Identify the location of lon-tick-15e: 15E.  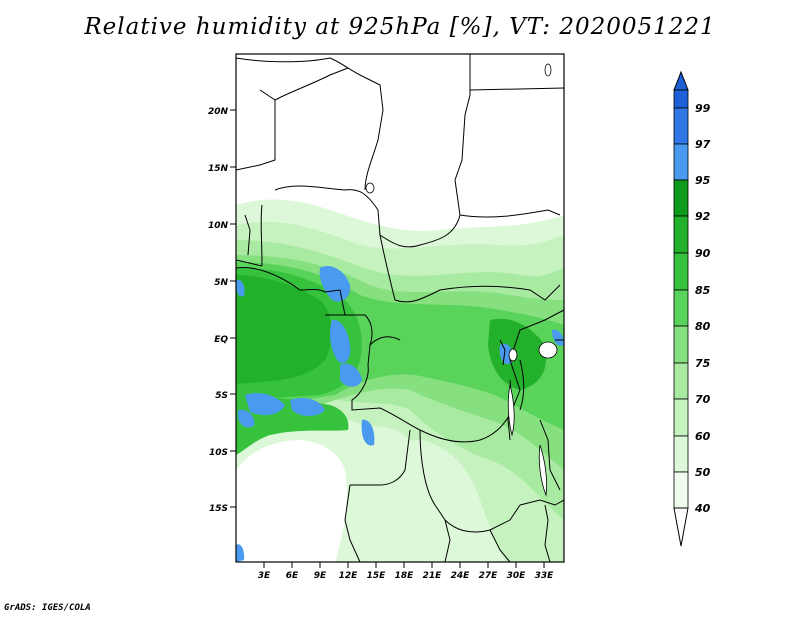
(377, 571).